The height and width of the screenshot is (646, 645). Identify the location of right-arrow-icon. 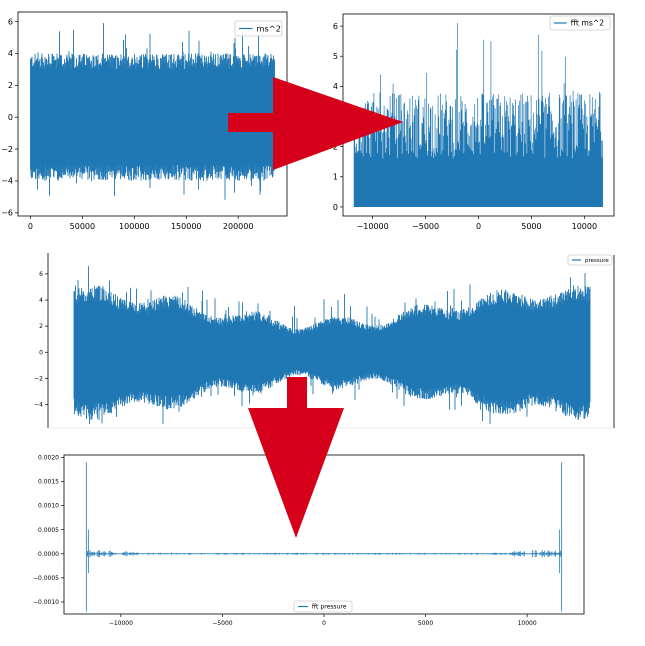
(315, 123).